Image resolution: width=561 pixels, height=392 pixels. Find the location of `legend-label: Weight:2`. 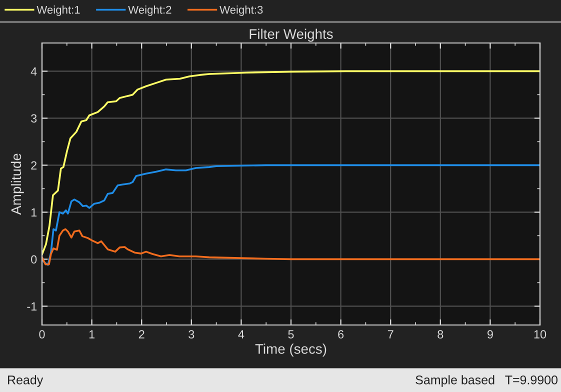

legend-label: Weight:2 is located at coordinates (150, 11).